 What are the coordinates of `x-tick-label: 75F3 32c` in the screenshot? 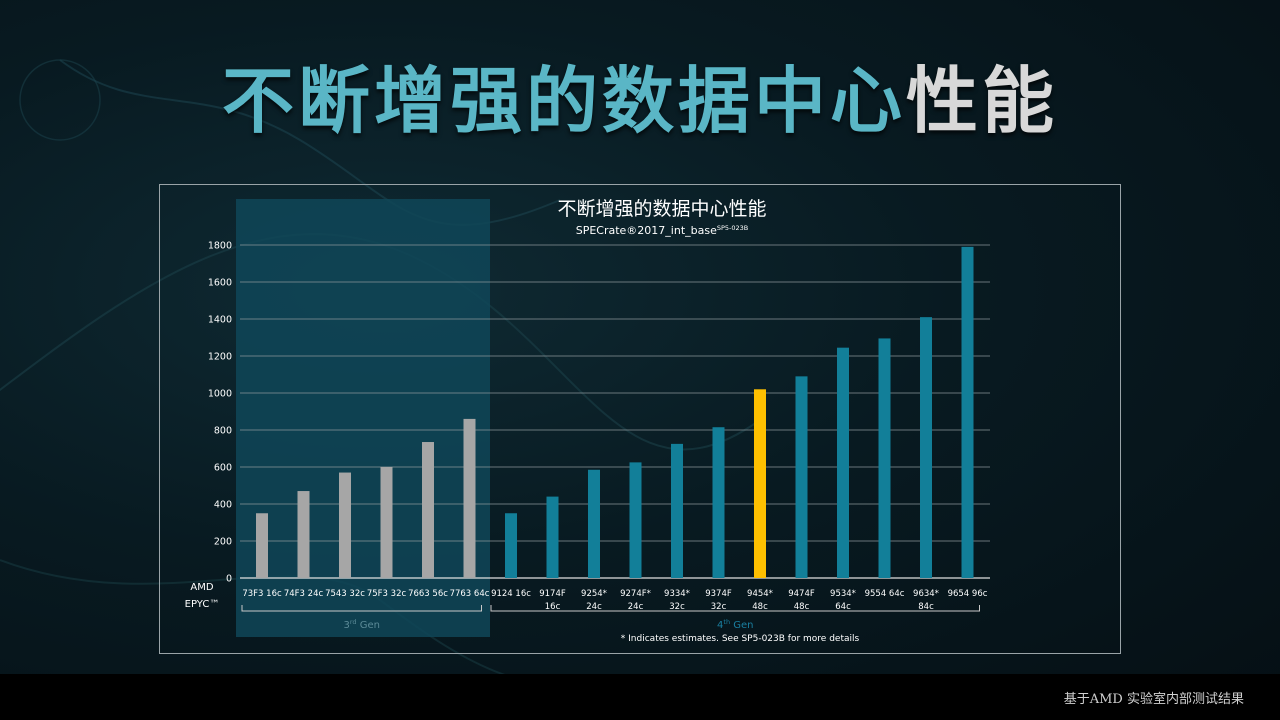 It's located at (387, 594).